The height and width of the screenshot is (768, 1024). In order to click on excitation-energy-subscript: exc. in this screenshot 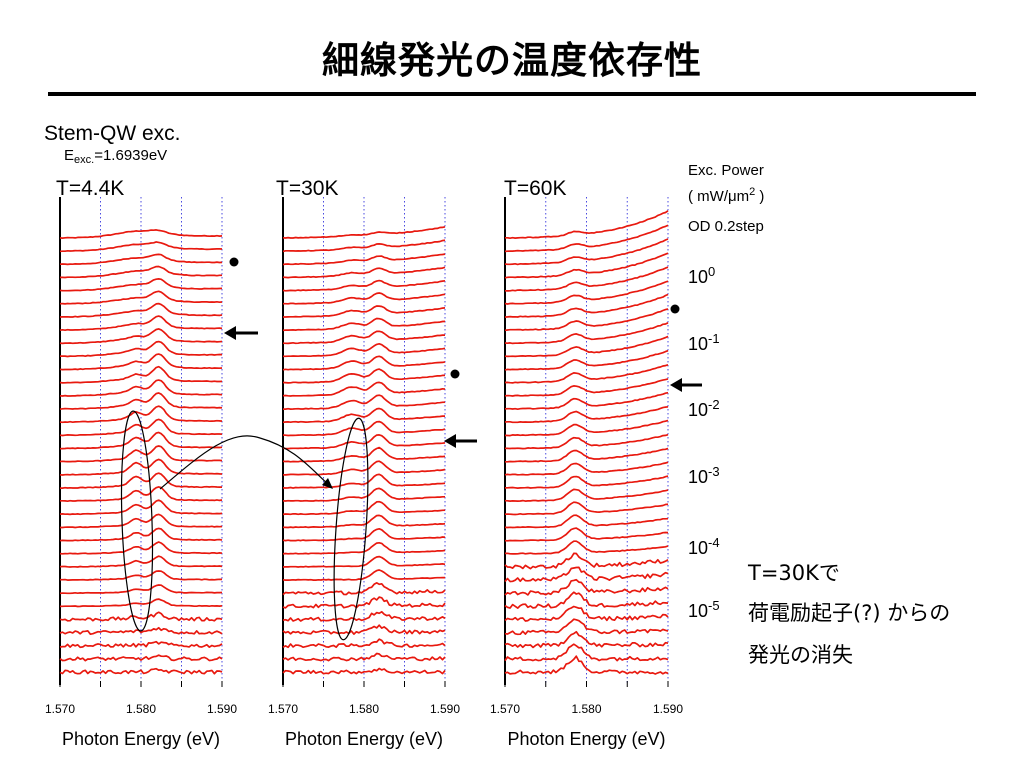, I will do `click(84, 160)`.